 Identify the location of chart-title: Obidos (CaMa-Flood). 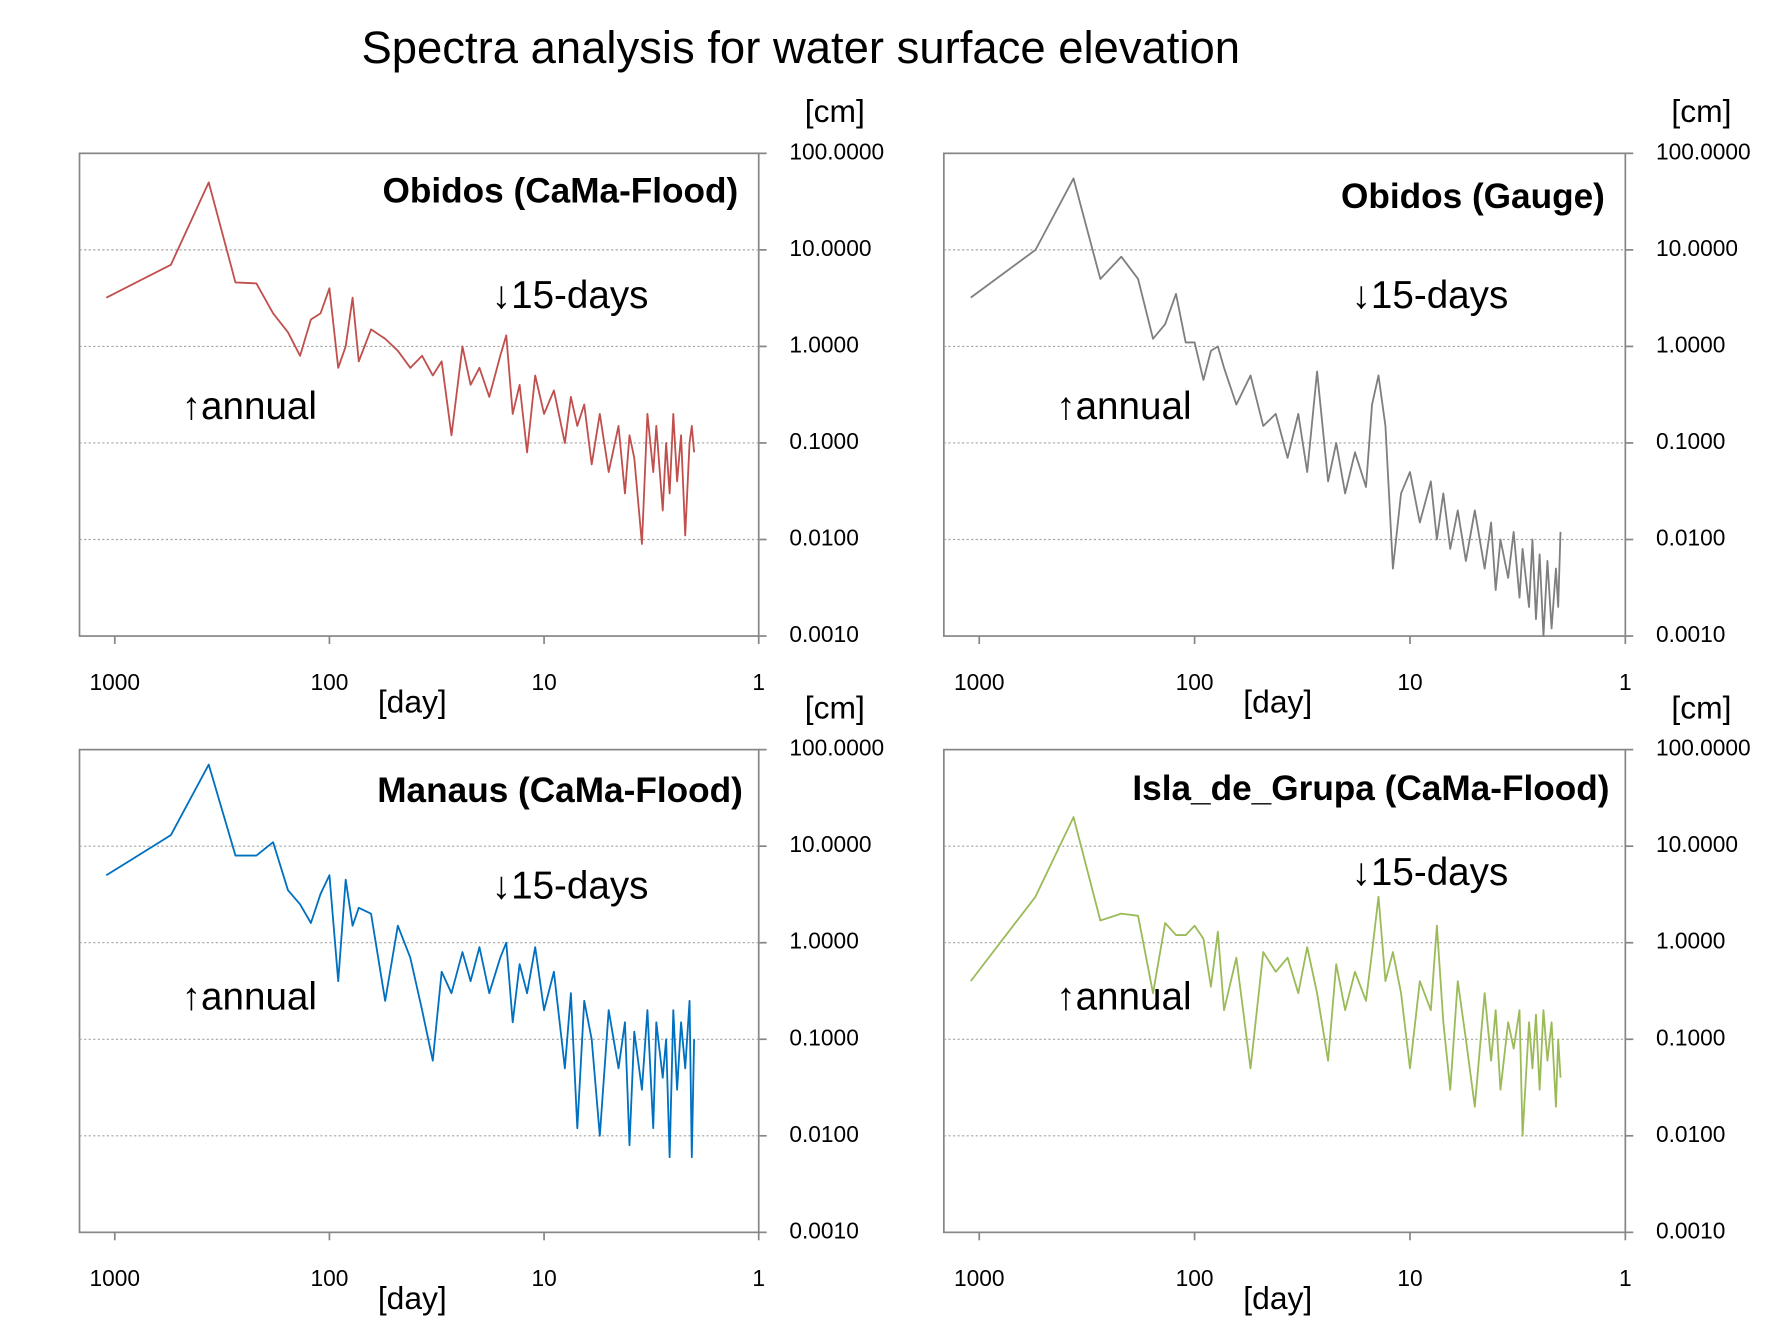
(561, 190).